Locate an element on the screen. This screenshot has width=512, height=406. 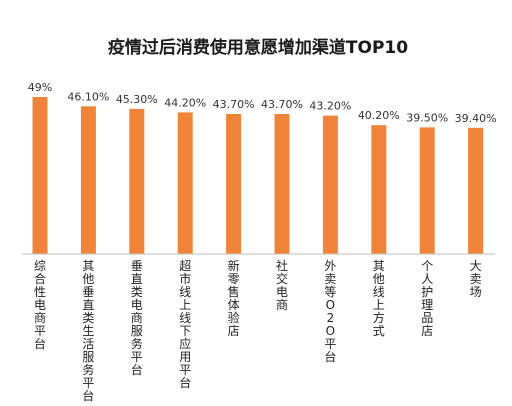
chart-title: 疫情过后消费使用意愿增加渠道TOP10 is located at coordinates (258, 47).